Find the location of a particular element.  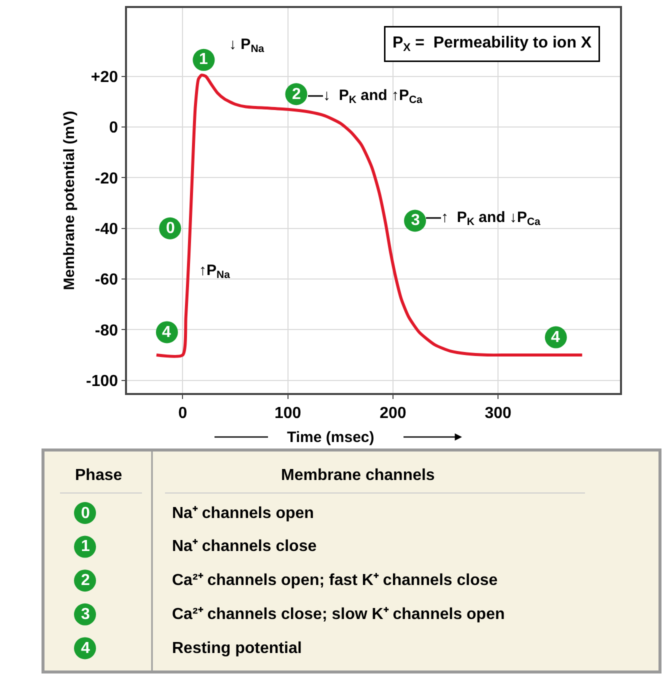

text: Resting potential is located at coordinates (237, 648).